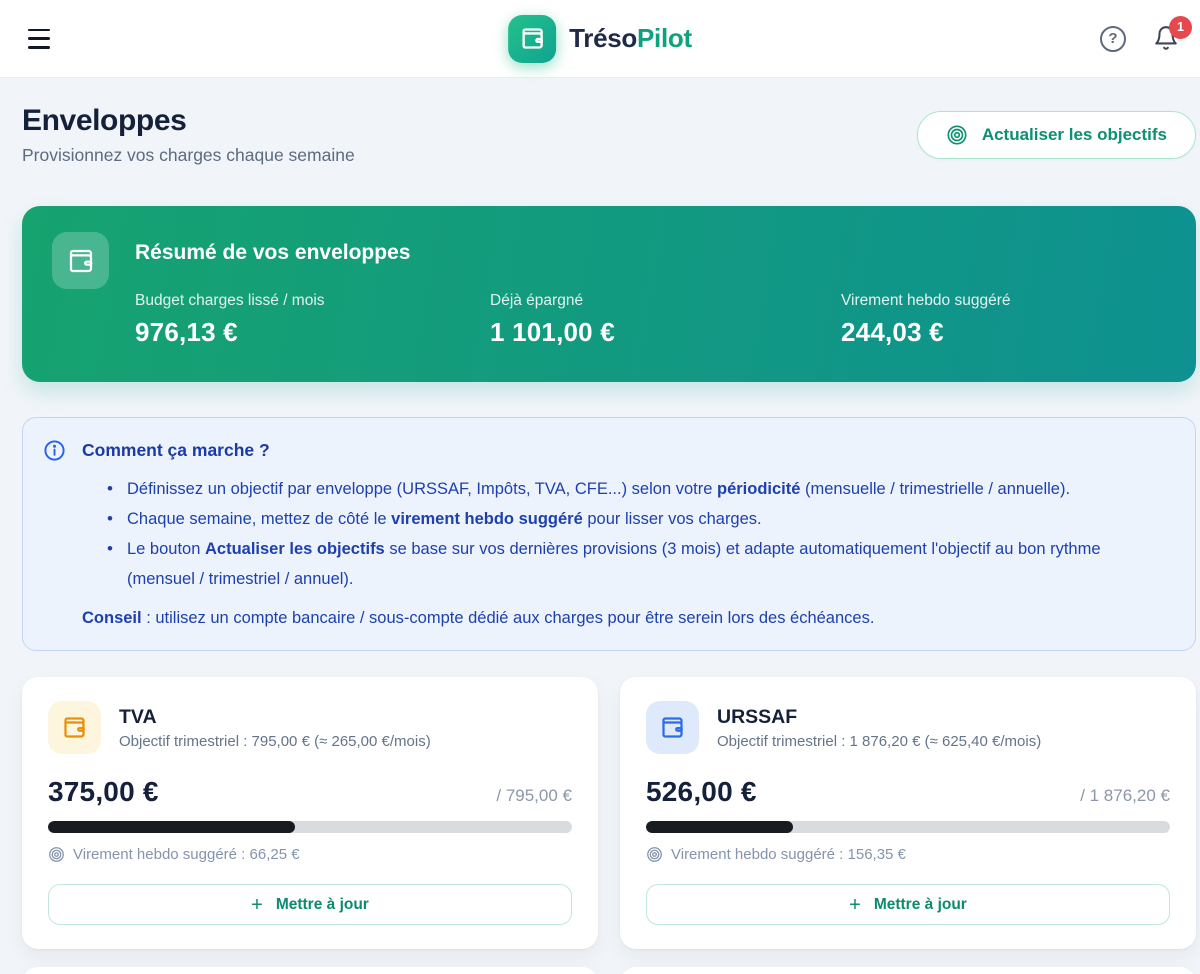 This screenshot has height=974, width=1200. Describe the element at coordinates (665, 320) in the screenshot. I see `stat-saved: Déjà épargné 1 101,00 €` at that location.